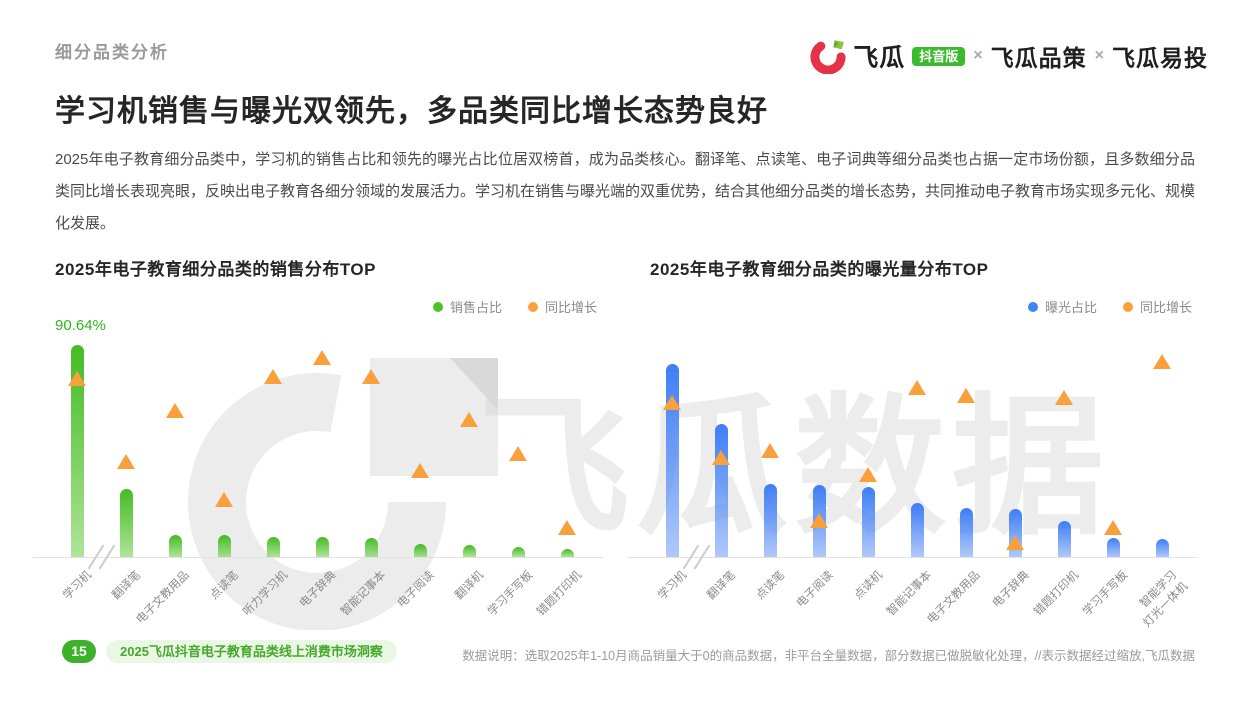 The image size is (1250, 703). What do you see at coordinates (411, 111) in the screenshot?
I see `page-title: 学习机销售与曝光双领先，多品类同比增长态势良好` at bounding box center [411, 111].